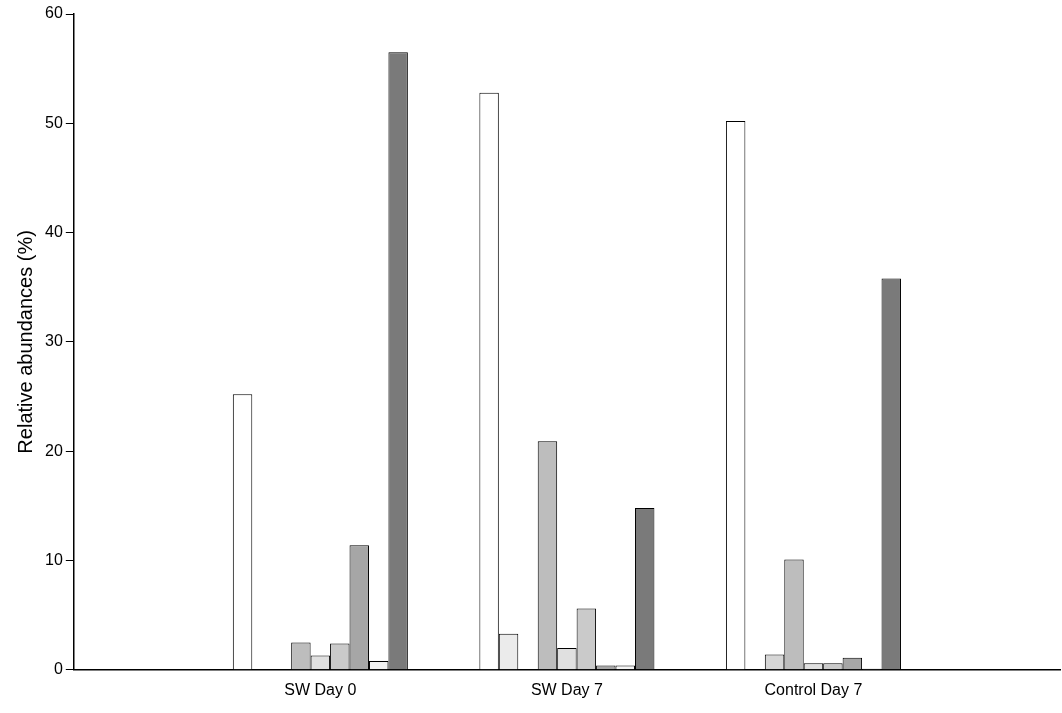  I want to click on y-tick-label: 0, so click(58, 669).